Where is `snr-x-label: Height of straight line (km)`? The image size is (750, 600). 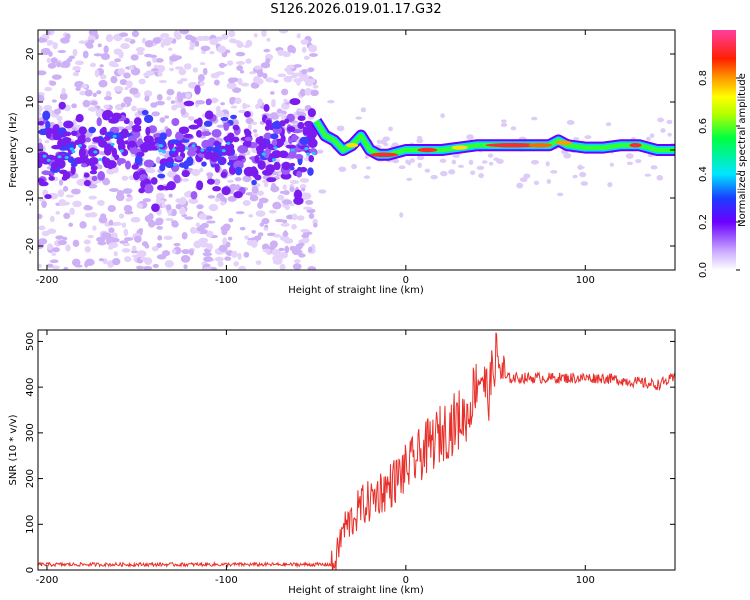 snr-x-label: Height of straight line (km) is located at coordinates (356, 590).